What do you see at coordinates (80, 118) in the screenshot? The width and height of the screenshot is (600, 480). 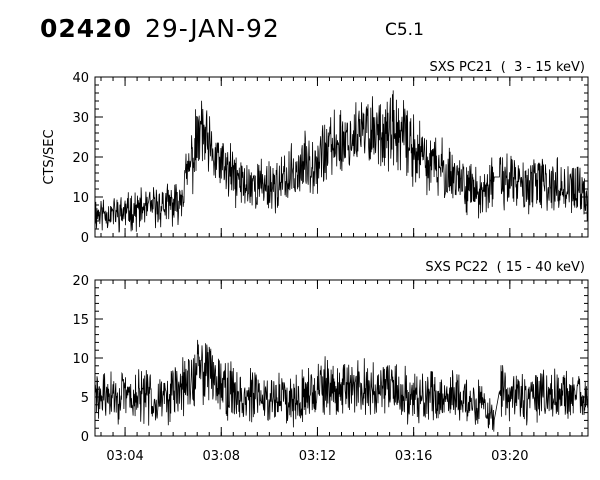 I see `y-tick-label: 30` at bounding box center [80, 118].